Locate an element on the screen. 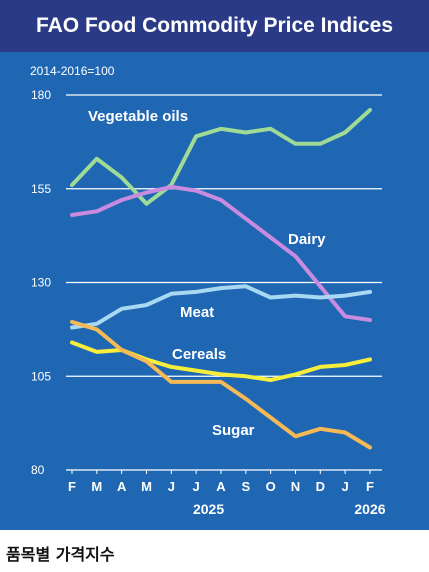 Image resolution: width=429 pixels, height=572 pixels. meat-line is located at coordinates (221, 307).